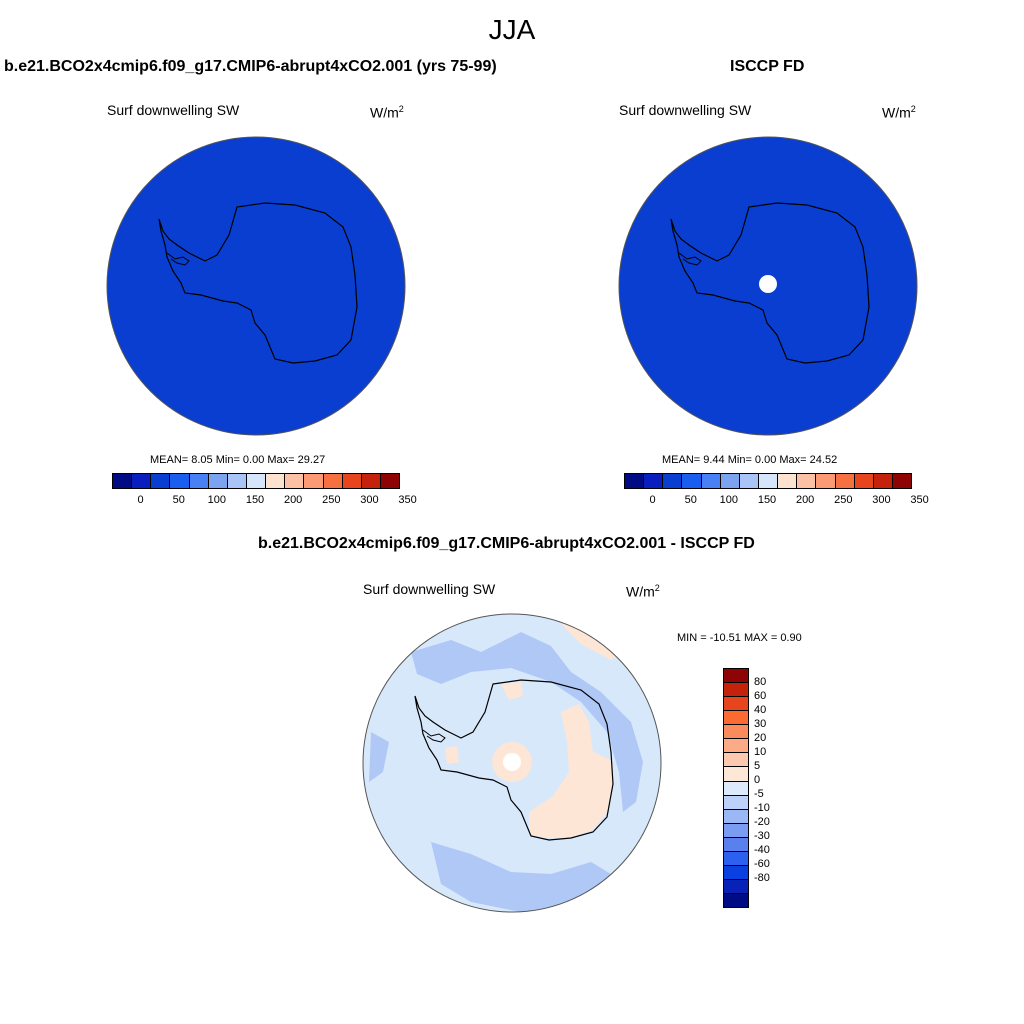  Describe the element at coordinates (760, 738) in the screenshot. I see `panel-3-colorbar-tick-label: 20` at that location.